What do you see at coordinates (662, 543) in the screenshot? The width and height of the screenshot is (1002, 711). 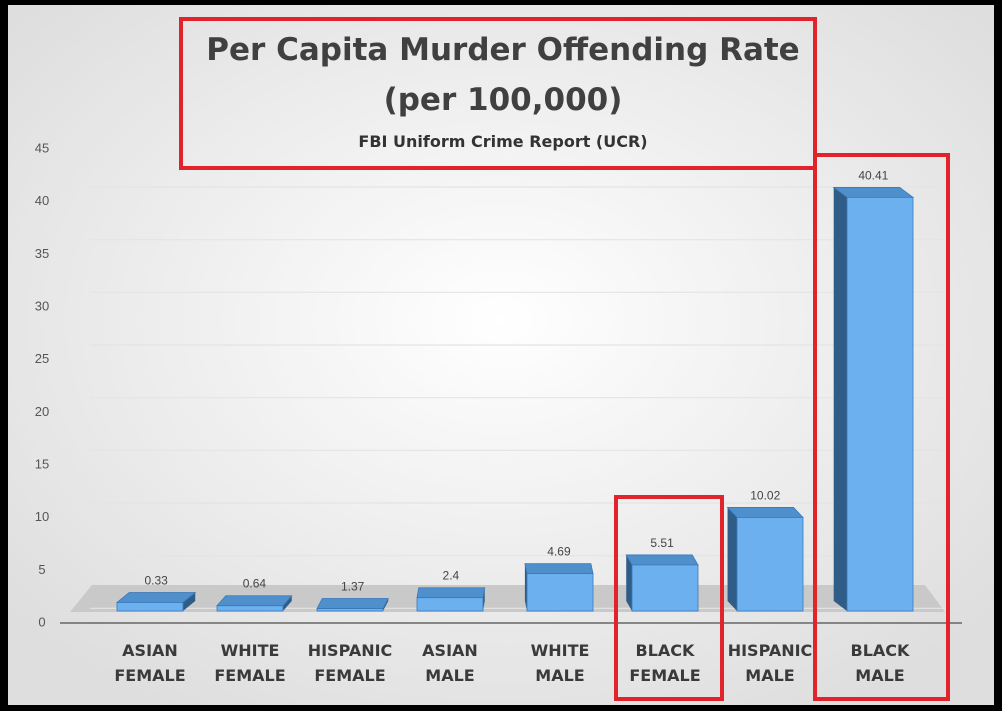 I see `value-label: 5.51` at bounding box center [662, 543].